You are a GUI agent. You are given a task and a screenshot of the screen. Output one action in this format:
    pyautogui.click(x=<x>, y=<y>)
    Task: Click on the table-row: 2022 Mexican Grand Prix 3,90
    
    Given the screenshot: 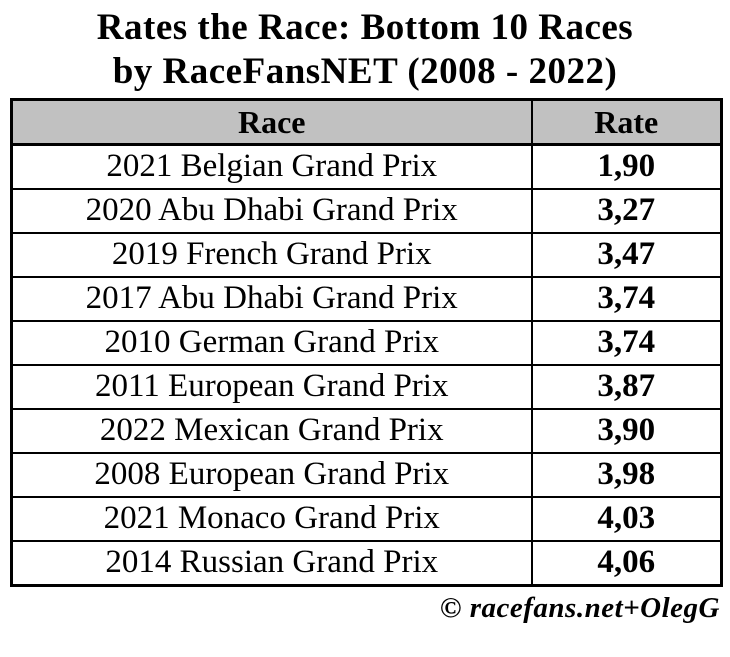 What is the action you would take?
    pyautogui.click(x=366, y=430)
    